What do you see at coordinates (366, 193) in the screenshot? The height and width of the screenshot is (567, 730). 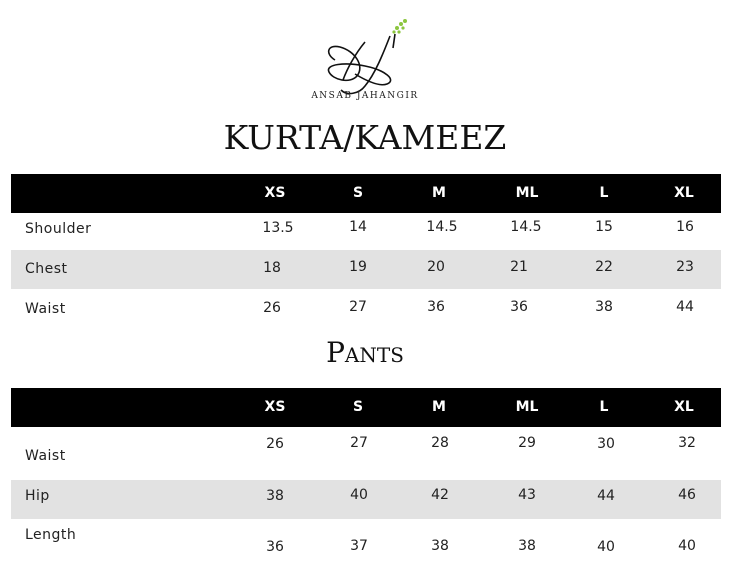 I see `kurta-header-row: XS S M ML L XL` at bounding box center [366, 193].